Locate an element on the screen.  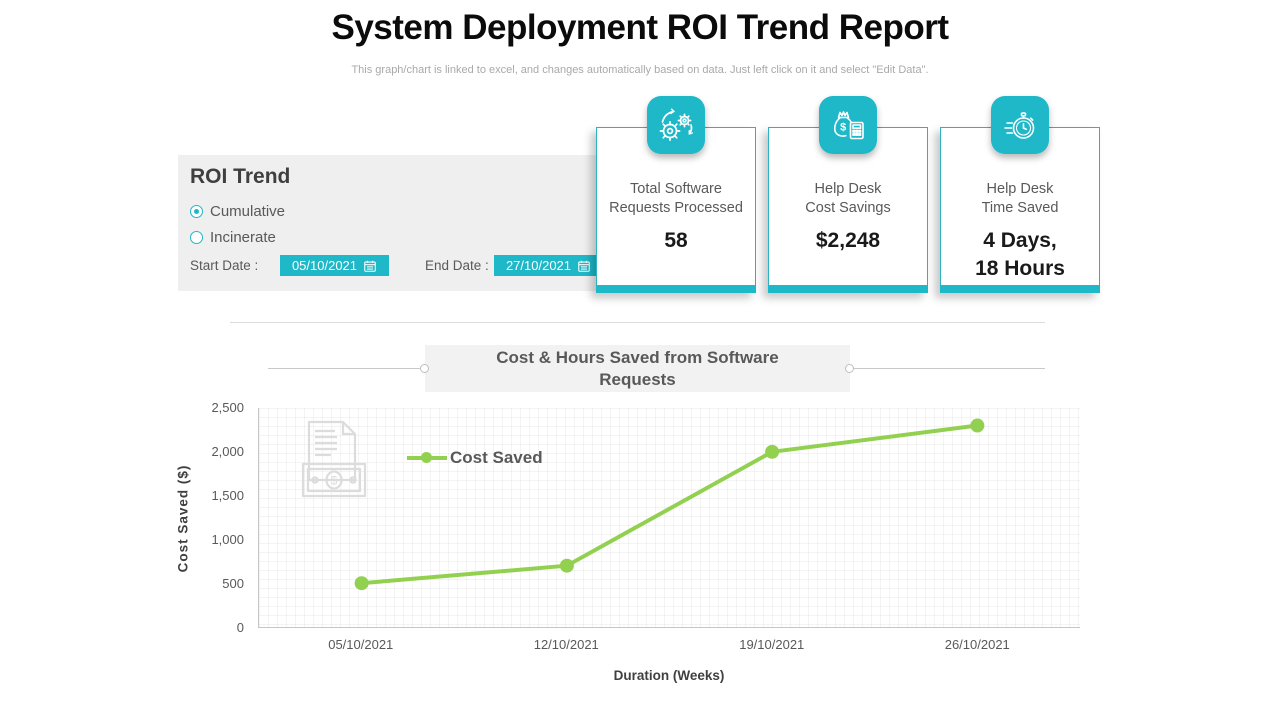
end-date-picker: 27/10/2021 is located at coordinates (548, 265).